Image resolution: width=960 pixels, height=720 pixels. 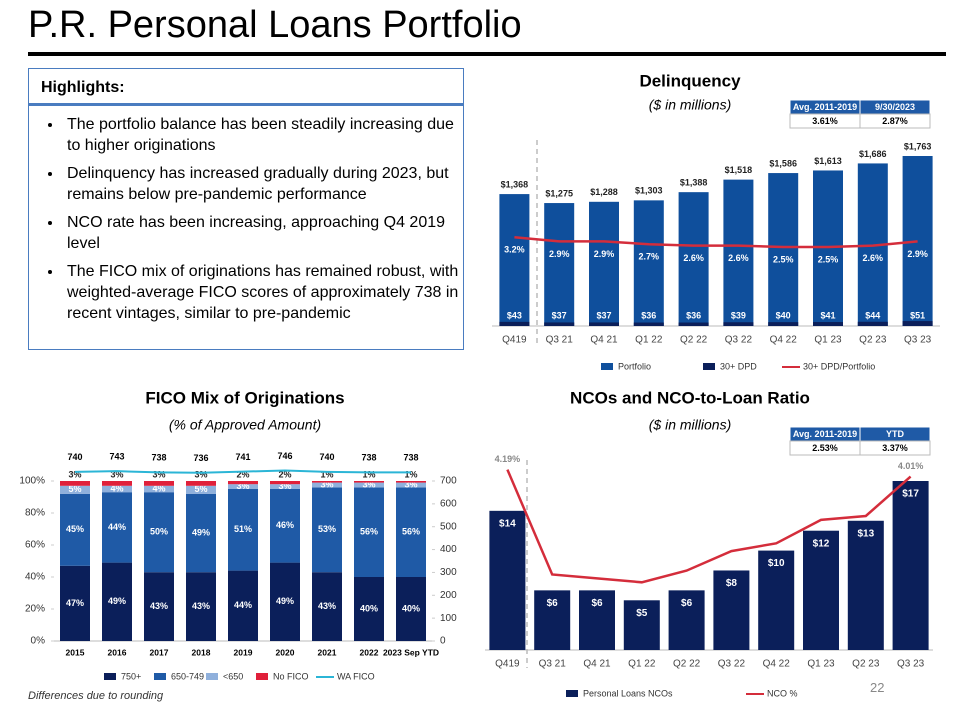 I want to click on value-label: $37, so click(x=603, y=315).